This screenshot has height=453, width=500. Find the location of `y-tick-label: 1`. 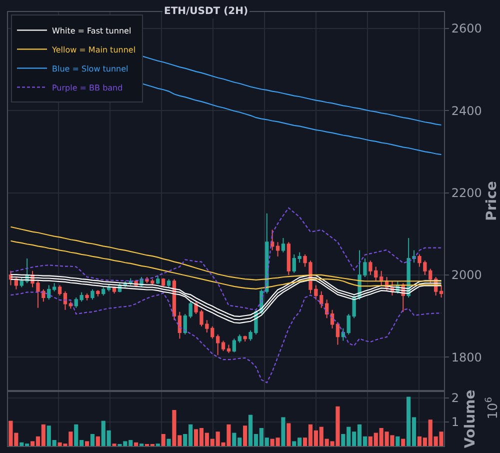

y-tick-label: 1 is located at coordinates (455, 422).